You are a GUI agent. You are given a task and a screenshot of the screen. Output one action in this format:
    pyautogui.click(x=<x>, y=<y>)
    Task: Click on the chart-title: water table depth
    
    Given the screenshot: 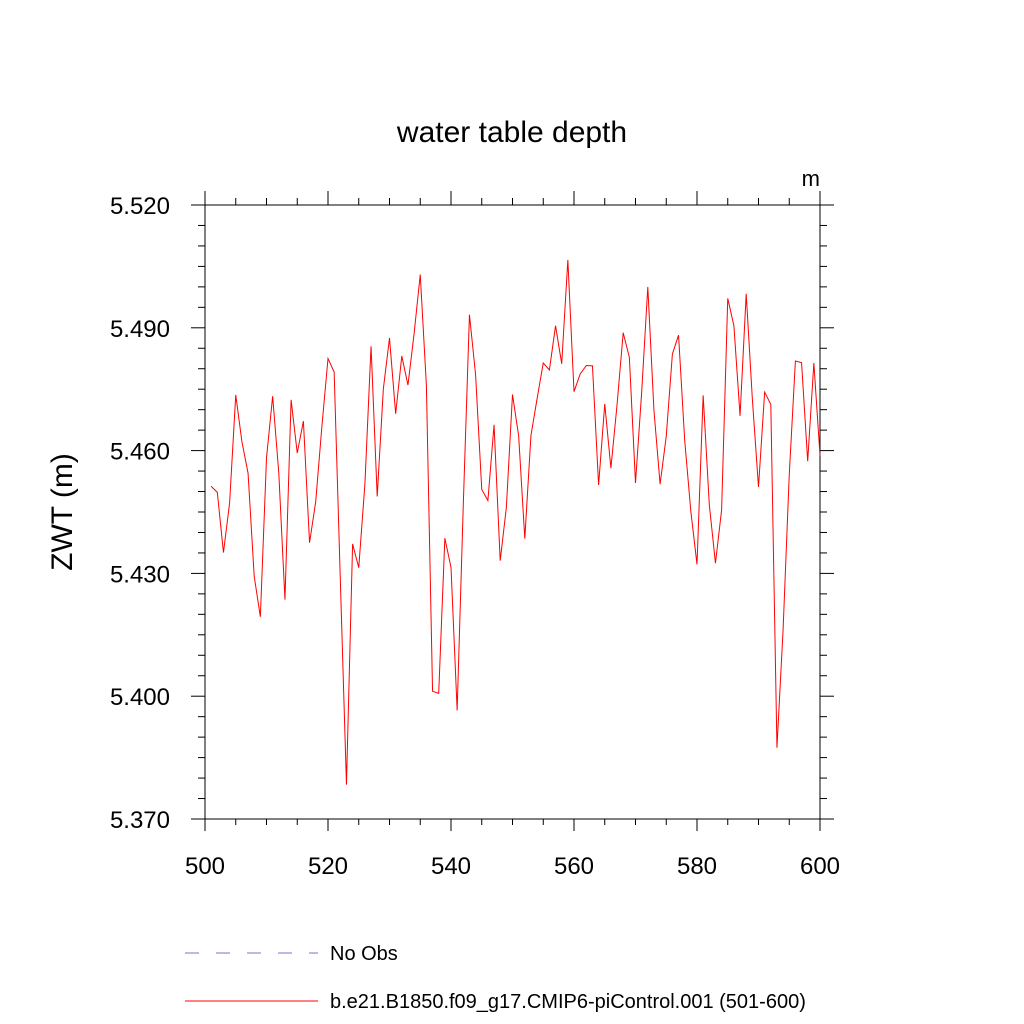 What is the action you would take?
    pyautogui.click(x=511, y=132)
    